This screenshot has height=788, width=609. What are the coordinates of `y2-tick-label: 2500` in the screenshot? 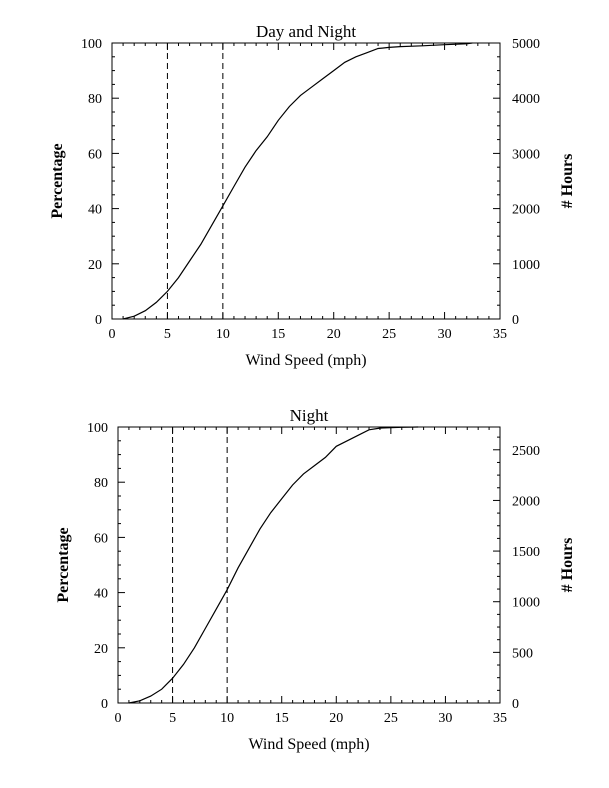 It's located at (526, 451).